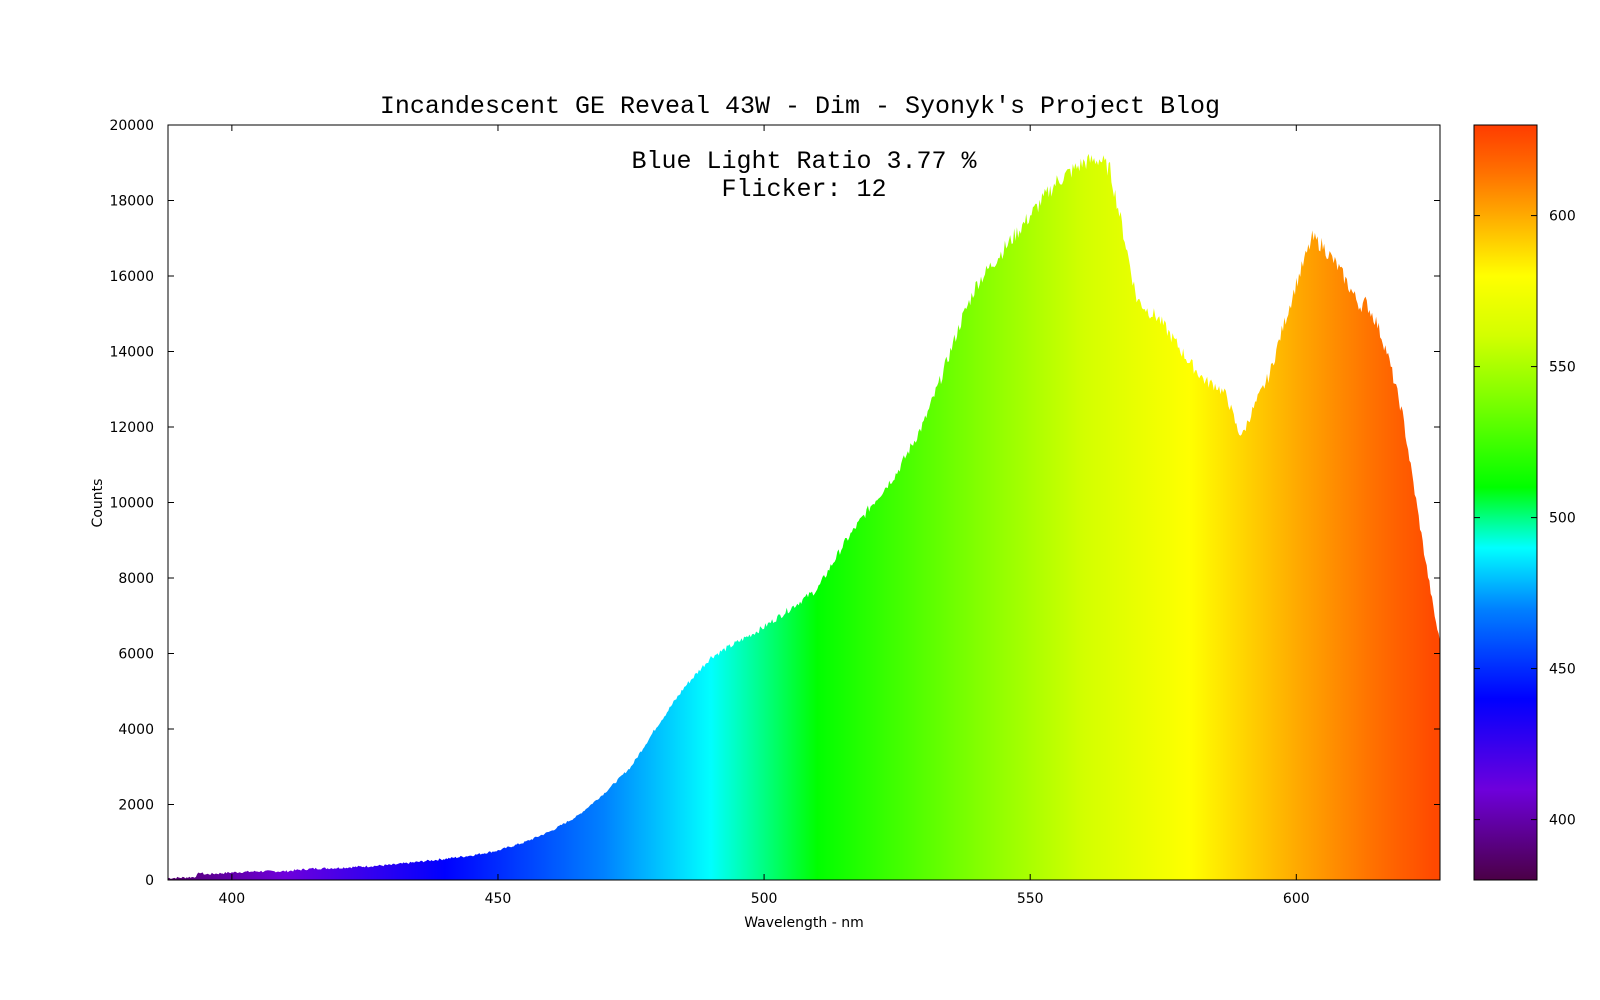  I want to click on colorbar, so click(1505, 502).